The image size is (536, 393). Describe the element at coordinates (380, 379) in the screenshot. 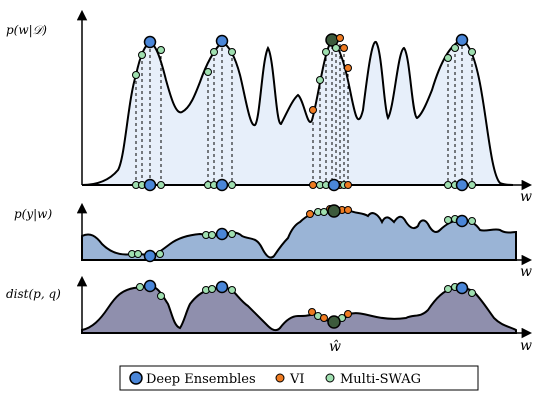

I see `legend-multi-swag-label: Multi-SWAG` at that location.